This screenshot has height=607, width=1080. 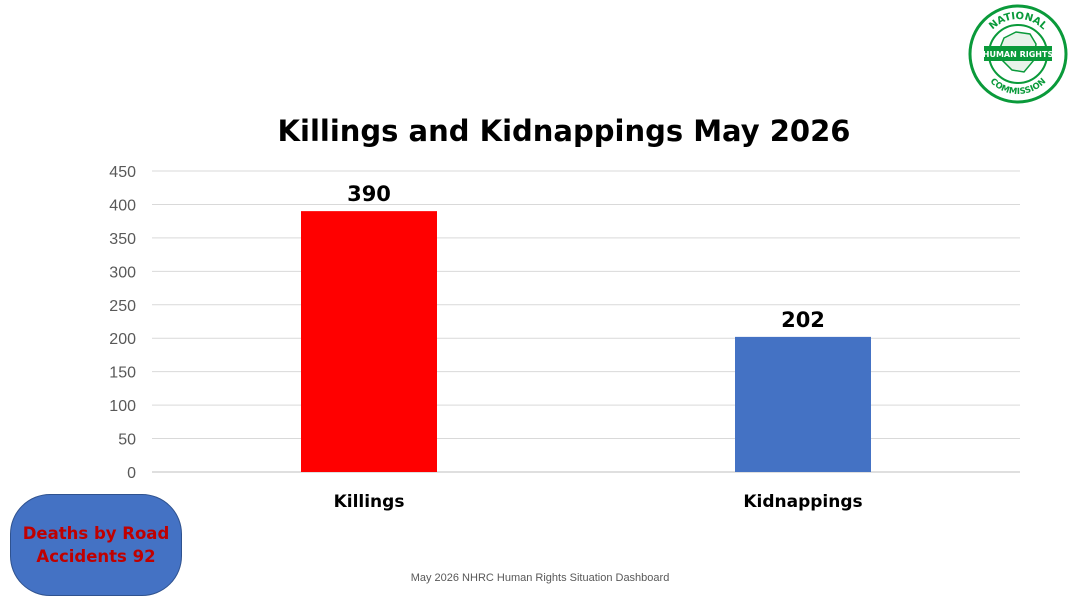 I want to click on y-tick-label: 300, so click(x=122, y=272).